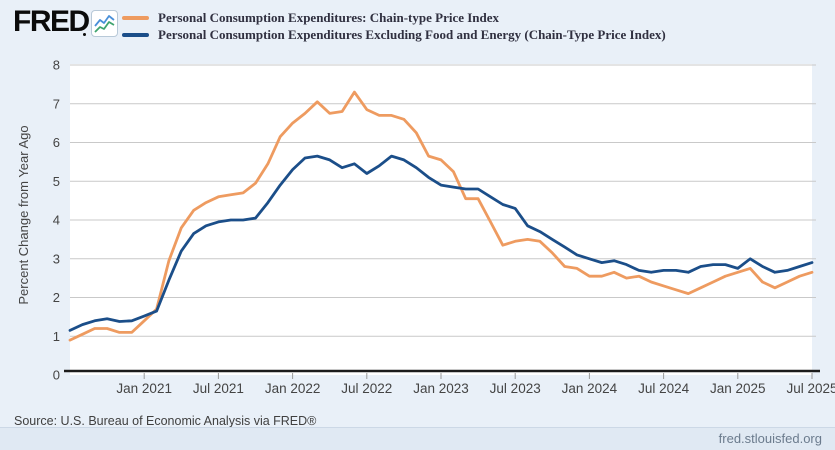 The width and height of the screenshot is (835, 450). What do you see at coordinates (515, 388) in the screenshot?
I see `x-tick-label-5: Jul 2023` at bounding box center [515, 388].